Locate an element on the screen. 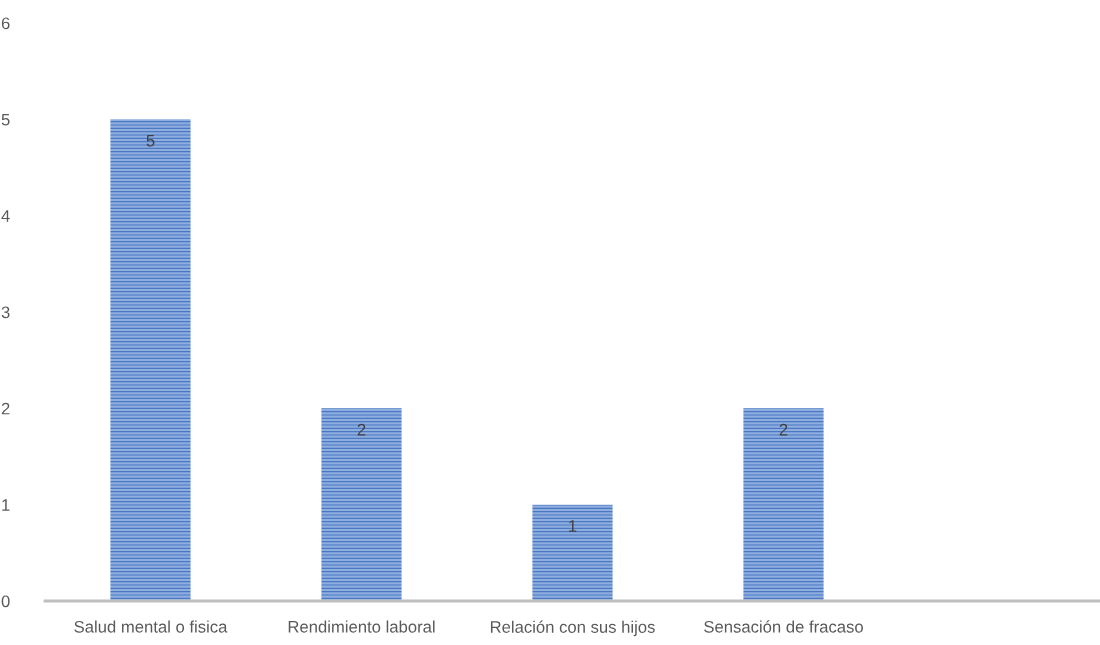 This screenshot has height=645, width=1100. y-tick-label: 3 is located at coordinates (5, 312).